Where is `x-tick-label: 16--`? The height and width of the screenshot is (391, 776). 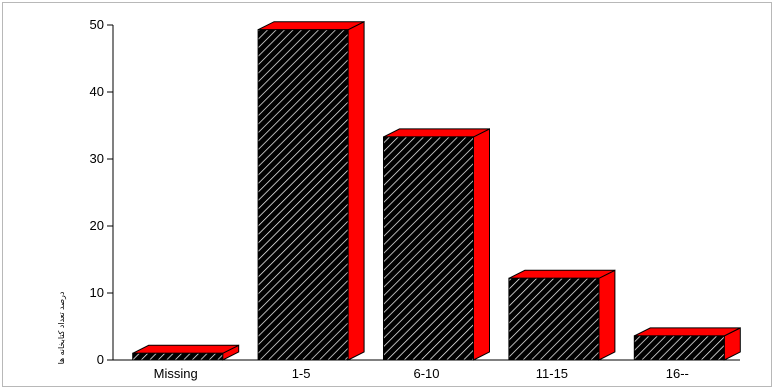 x-tick-label: 16-- is located at coordinates (677, 373).